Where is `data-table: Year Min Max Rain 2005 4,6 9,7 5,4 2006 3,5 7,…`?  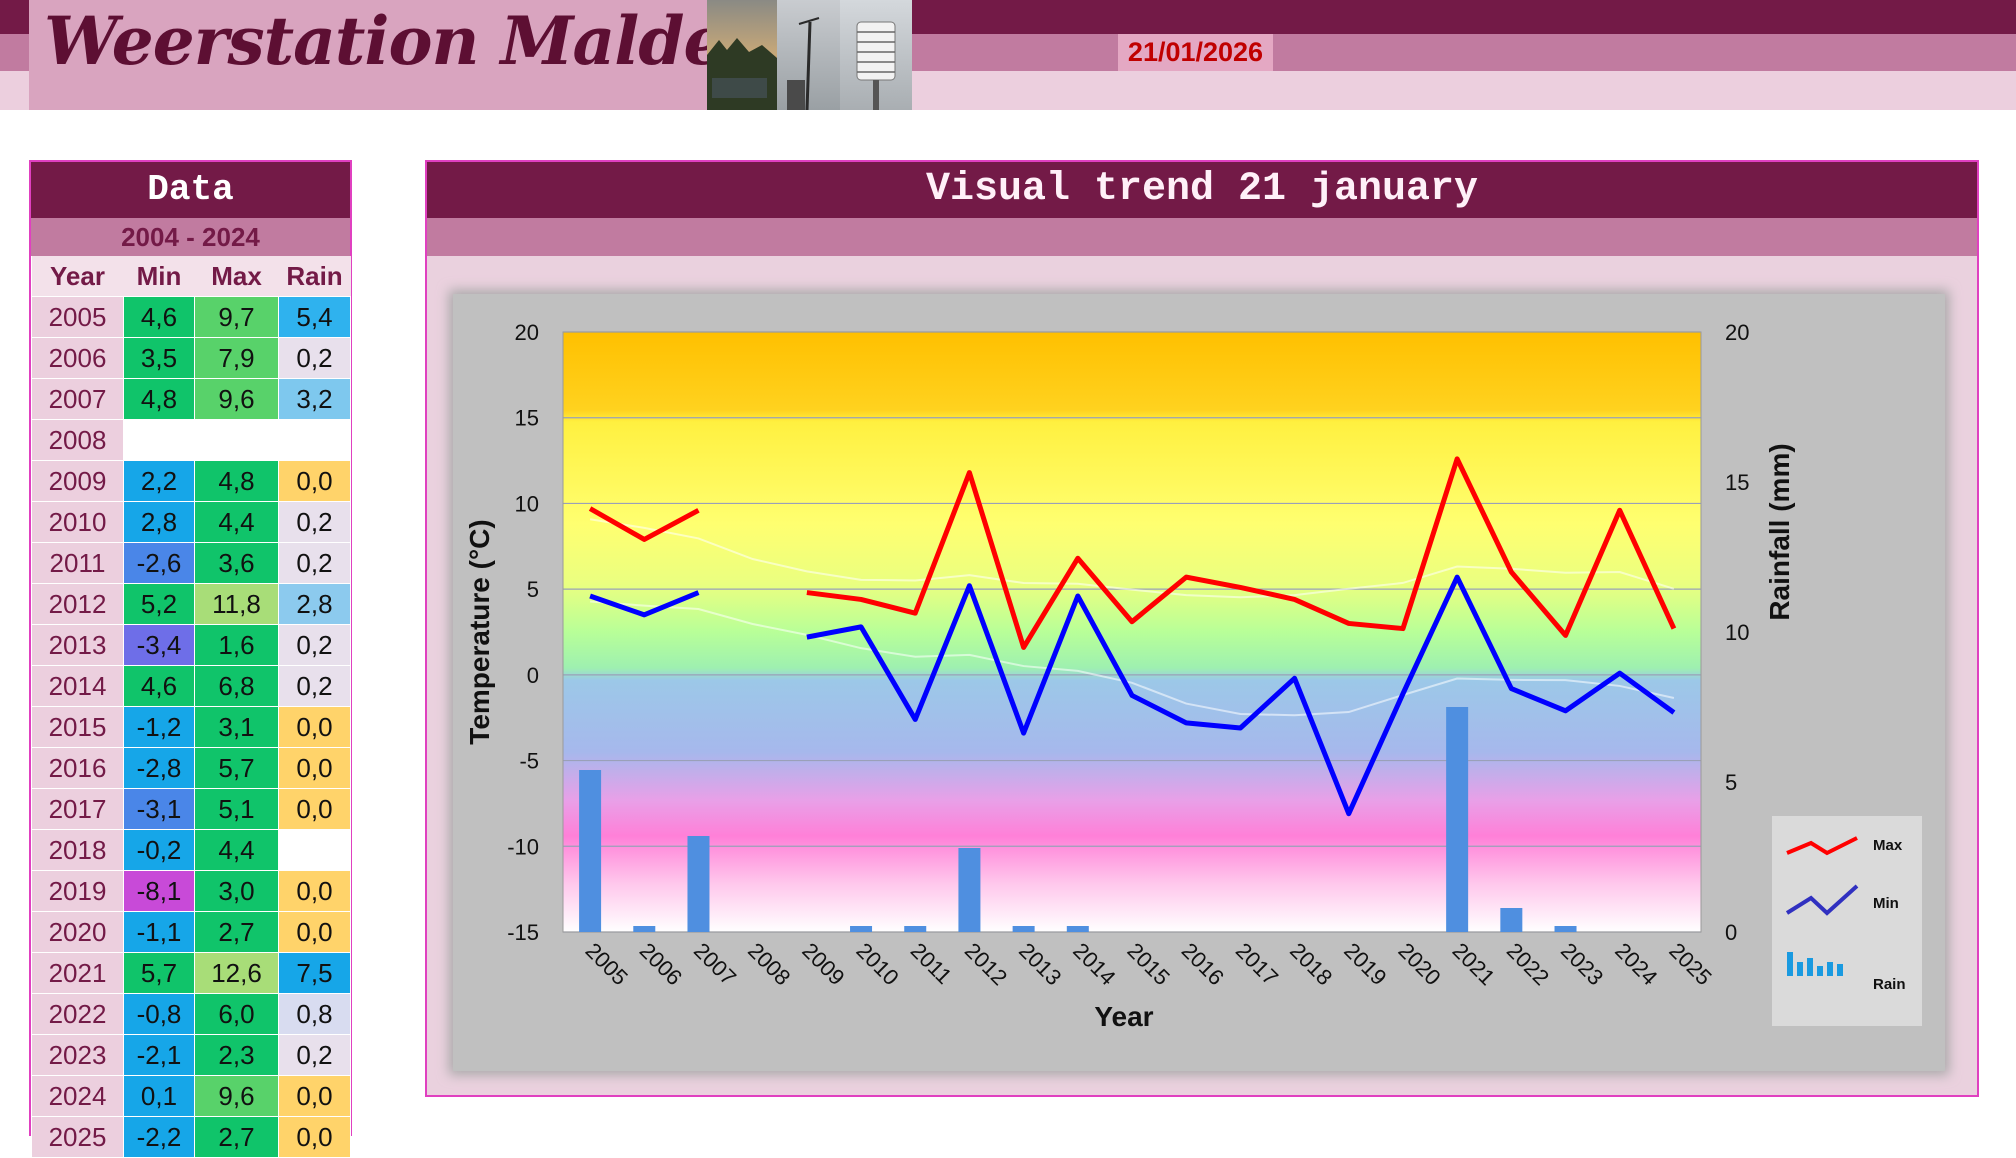 data-table: Year Min Max Rain 2005 4,6 9,7 5,4 2006 3,5 7,… is located at coordinates (191, 707).